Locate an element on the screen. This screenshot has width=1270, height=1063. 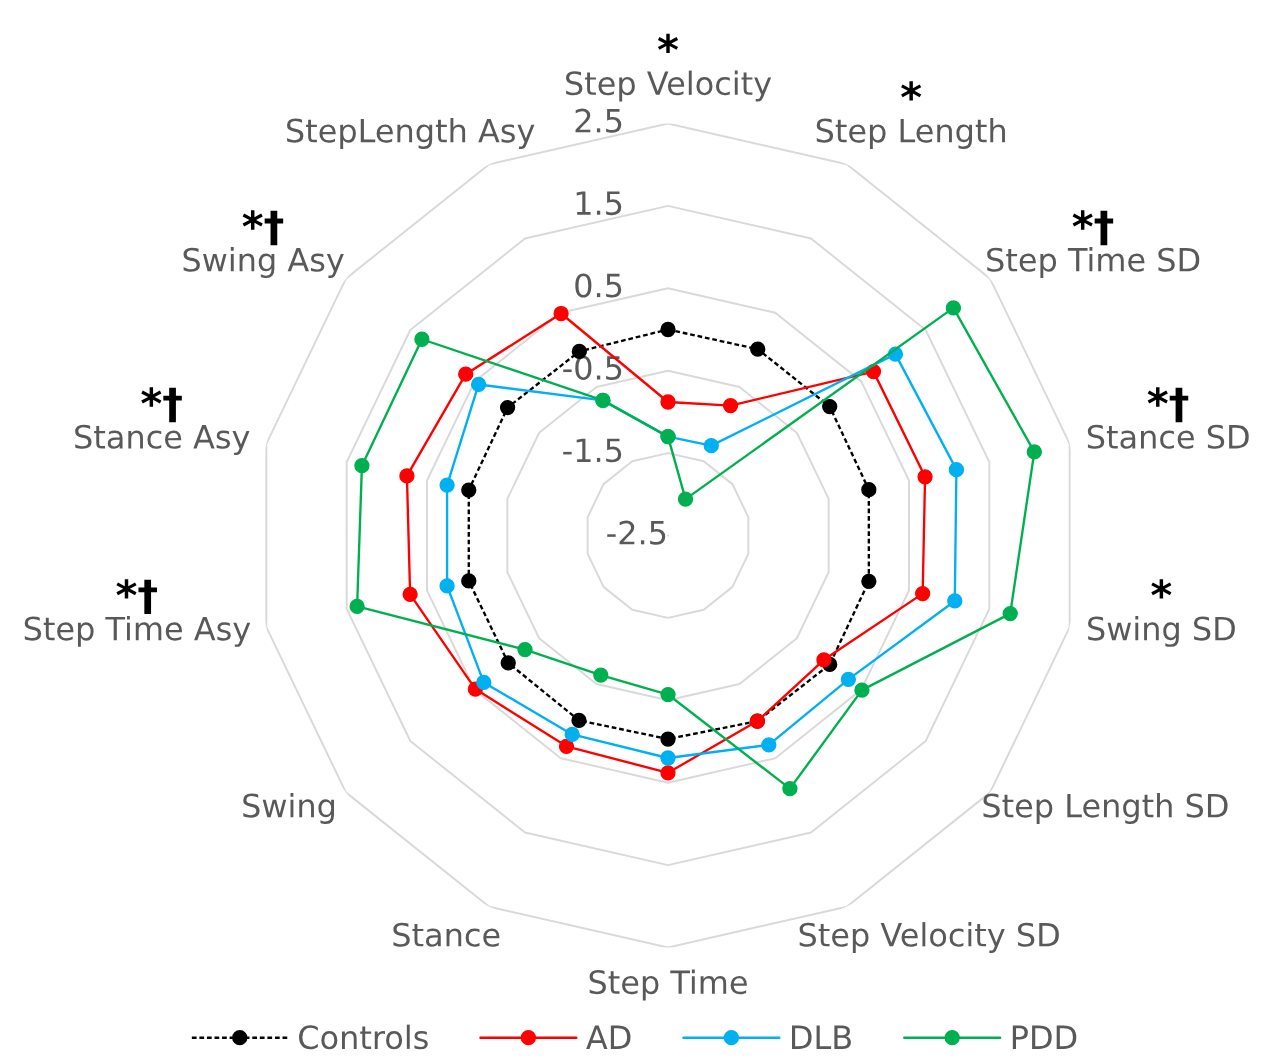
spoke-label: Stance Asy is located at coordinates (162, 440).